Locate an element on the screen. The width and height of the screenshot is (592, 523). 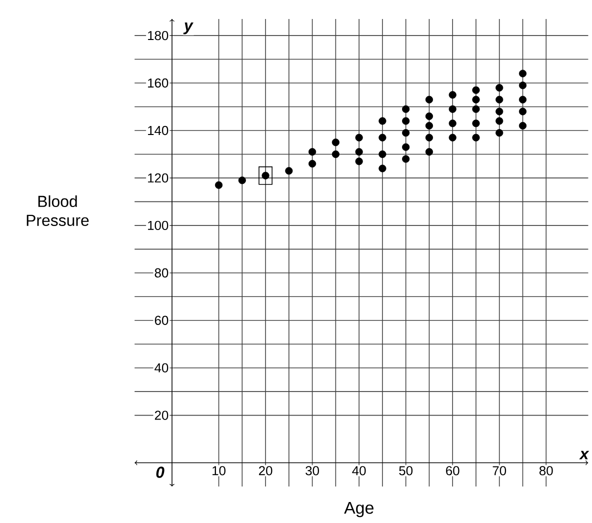
y-tick-label: 20 is located at coordinates (161, 415).